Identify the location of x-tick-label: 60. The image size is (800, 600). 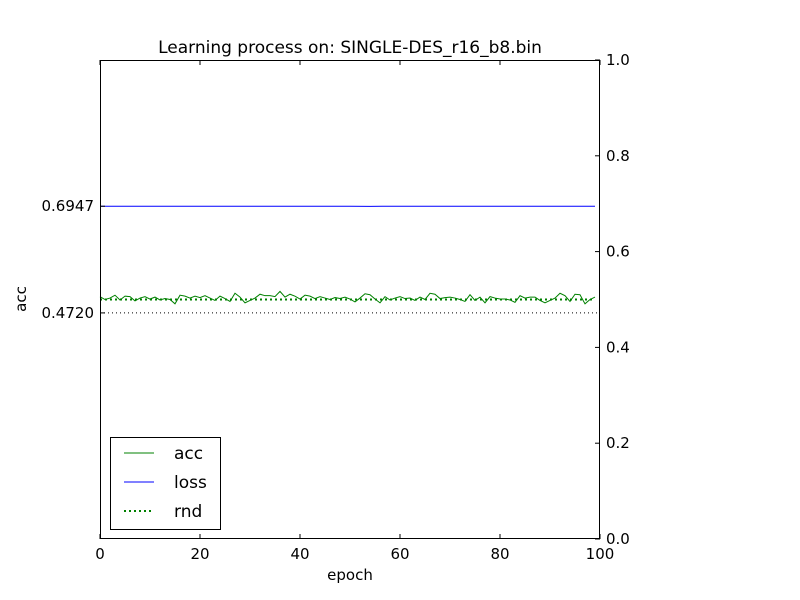
(399, 554).